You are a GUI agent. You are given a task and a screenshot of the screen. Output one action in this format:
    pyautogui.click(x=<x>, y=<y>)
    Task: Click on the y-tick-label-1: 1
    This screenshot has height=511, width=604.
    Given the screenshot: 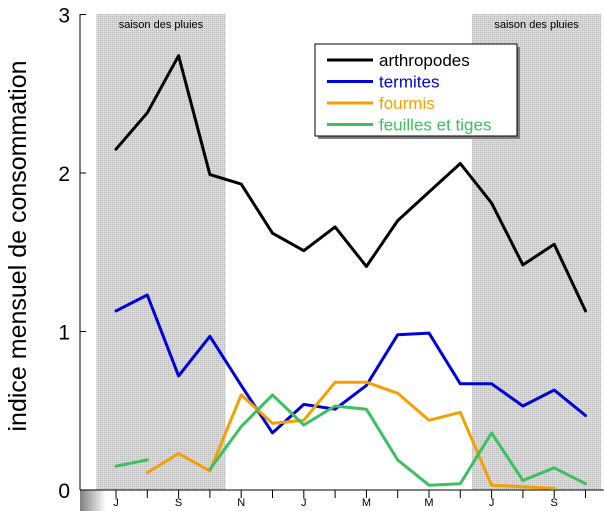 What is the action you would take?
    pyautogui.click(x=64, y=333)
    